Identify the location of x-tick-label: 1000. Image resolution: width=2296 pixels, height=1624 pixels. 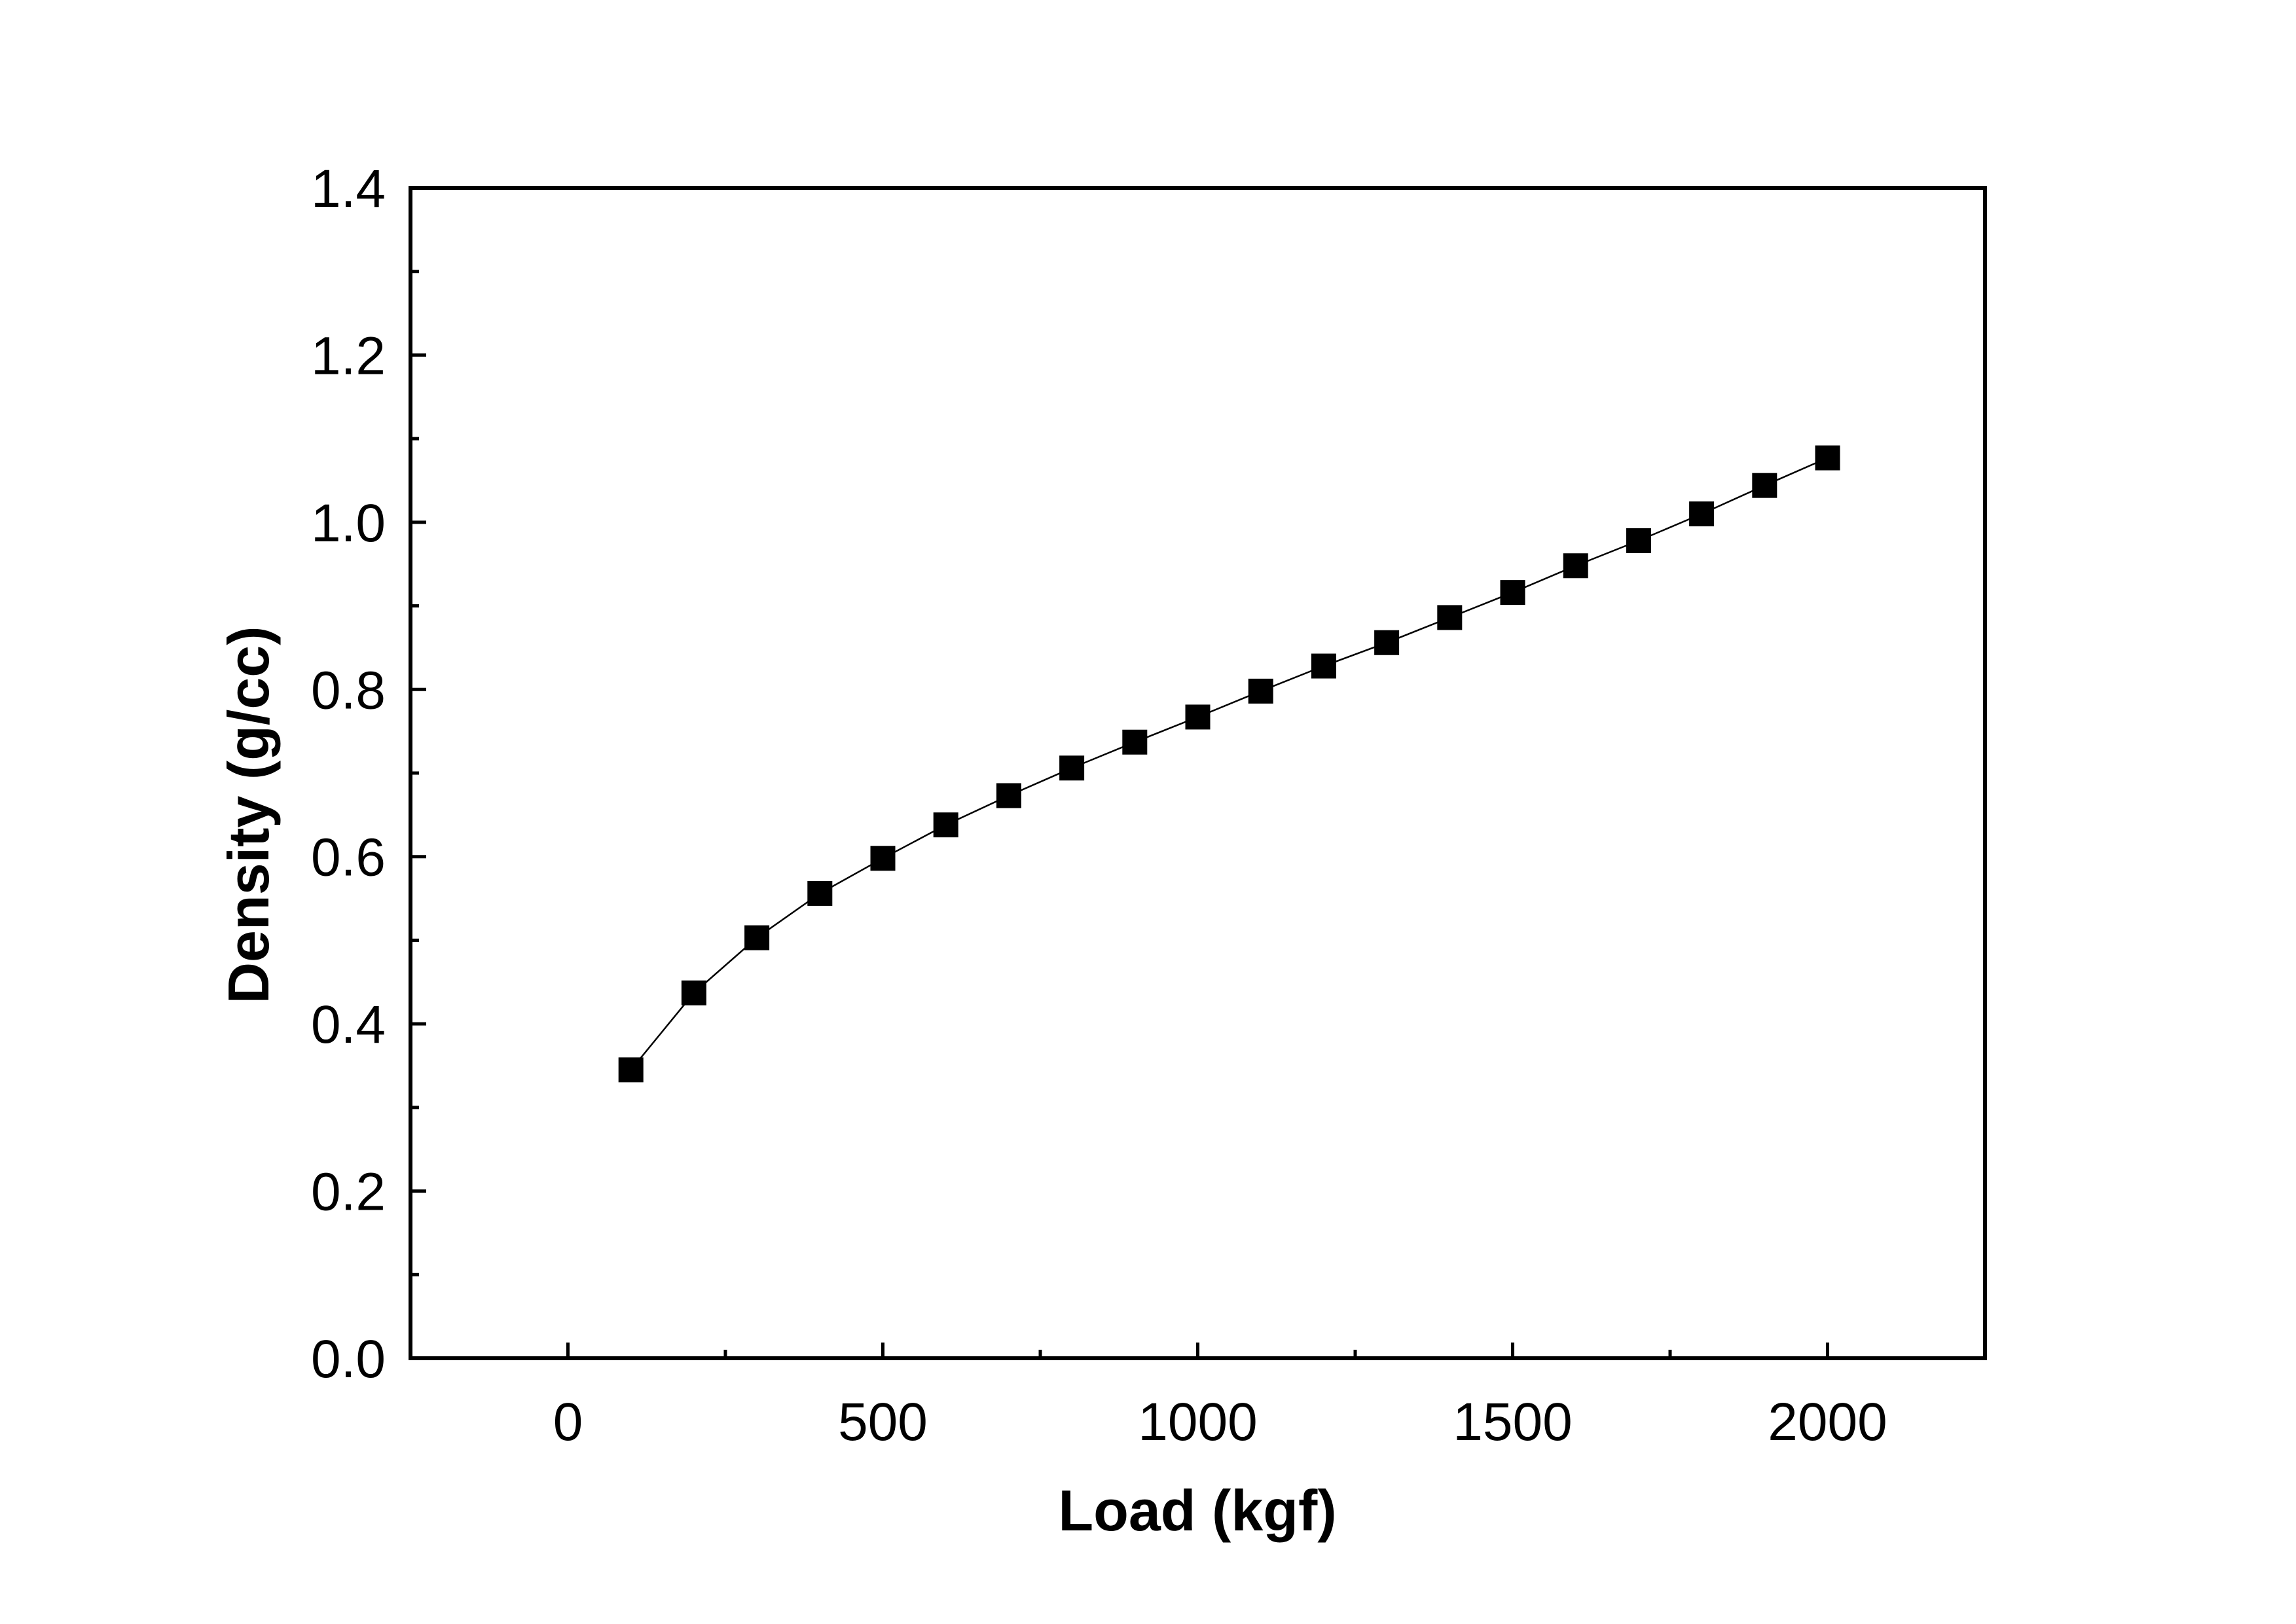
(1197, 1422).